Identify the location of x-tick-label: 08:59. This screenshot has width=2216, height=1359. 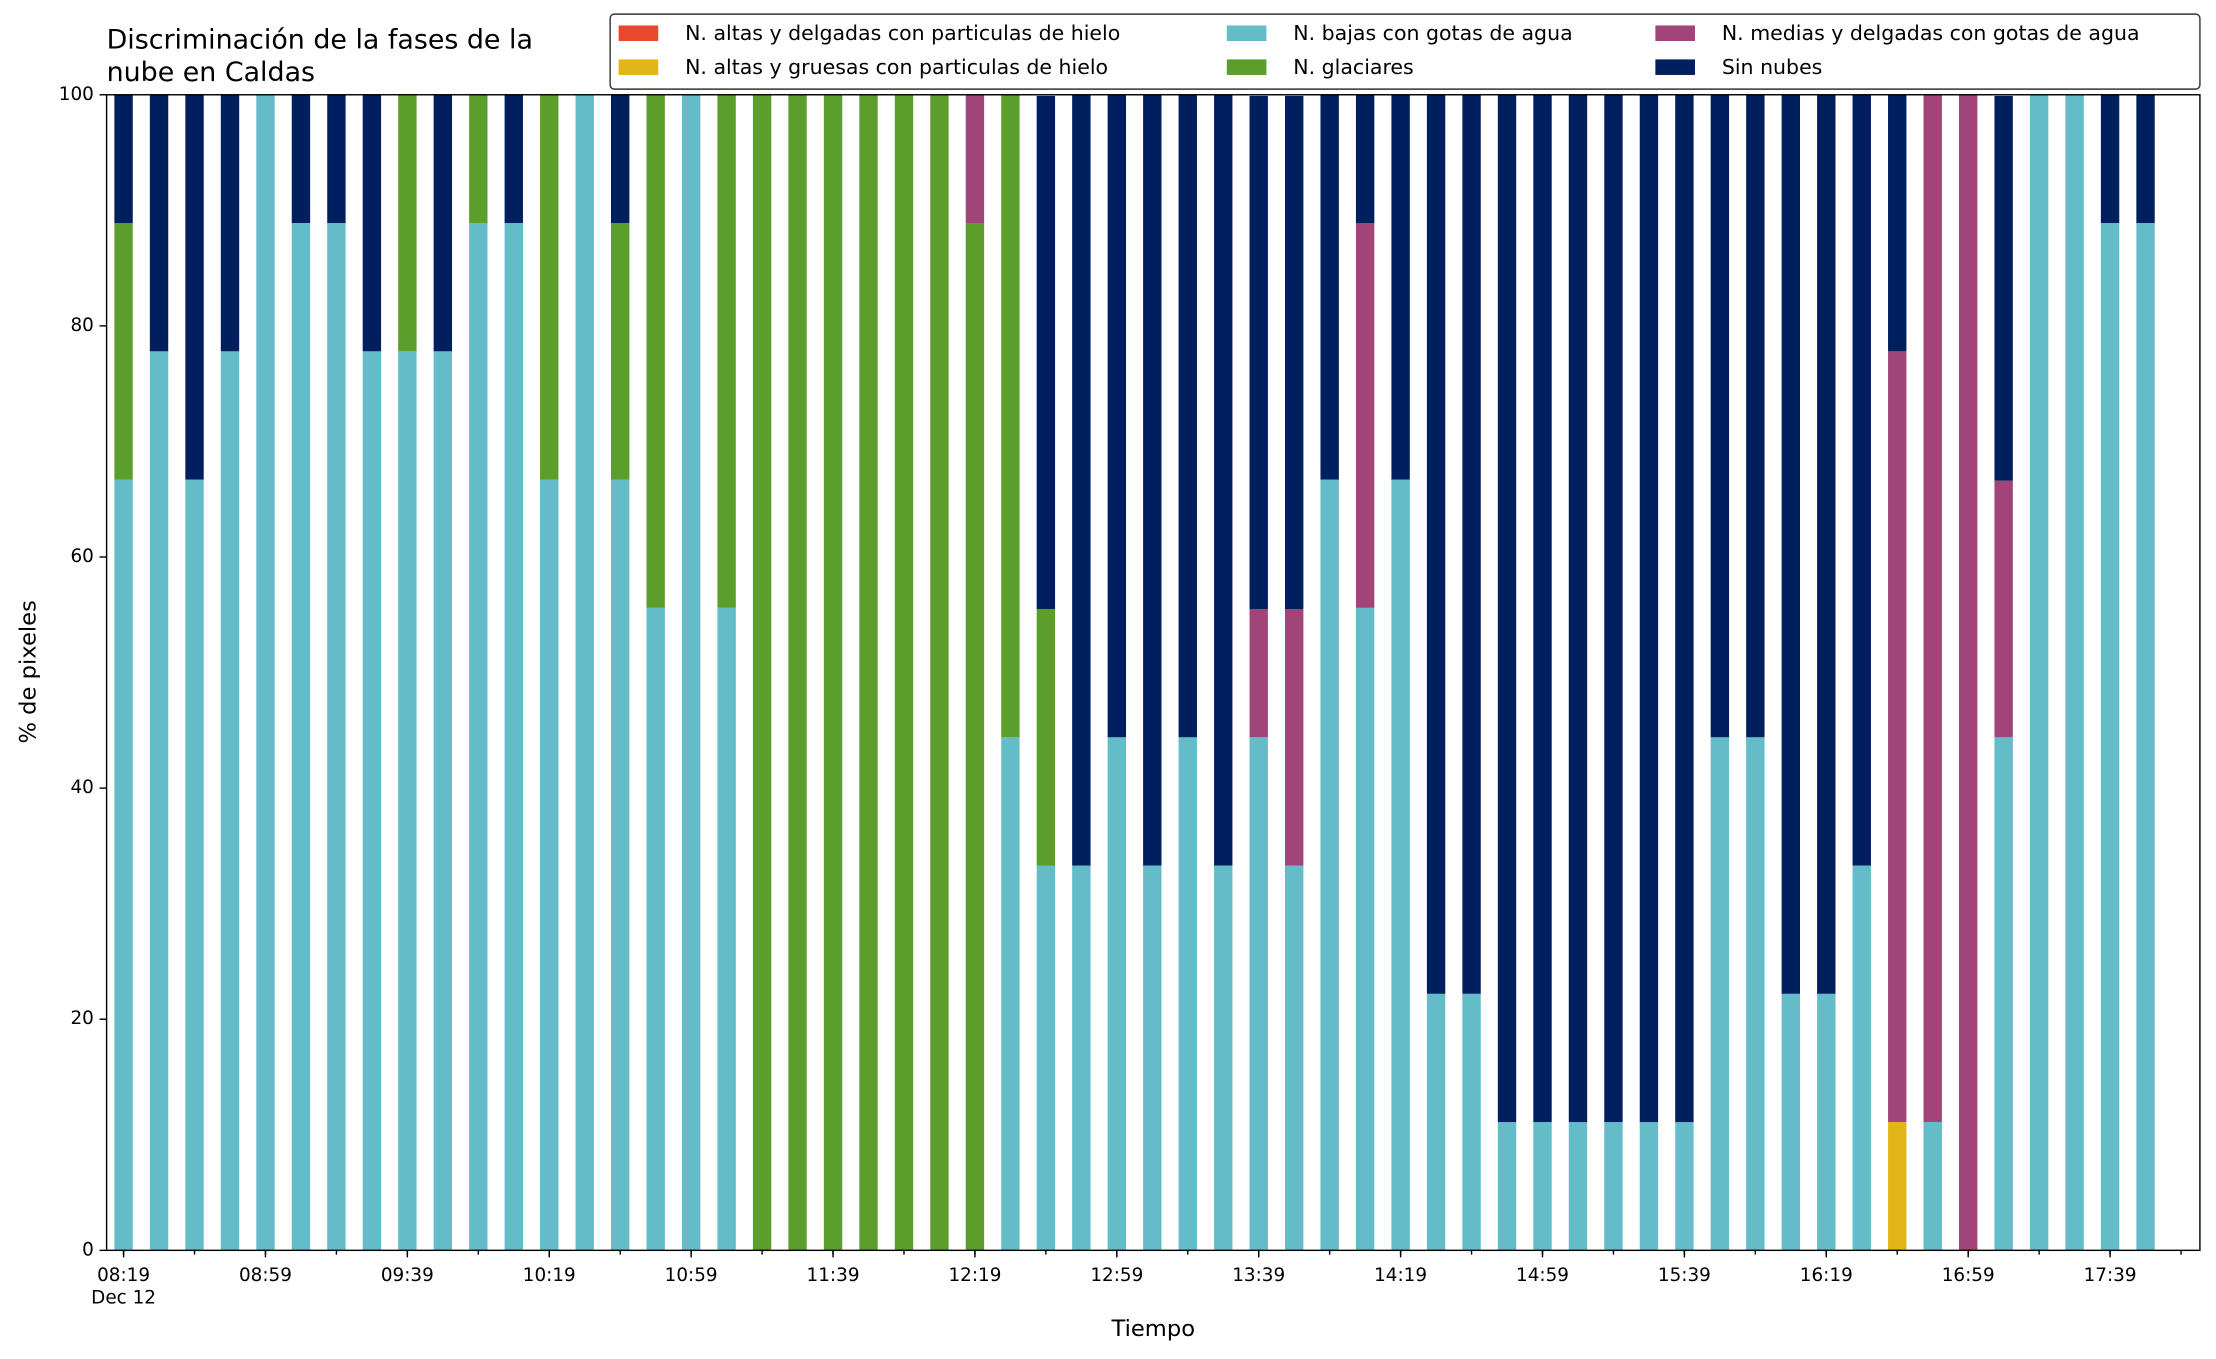
(265, 1275).